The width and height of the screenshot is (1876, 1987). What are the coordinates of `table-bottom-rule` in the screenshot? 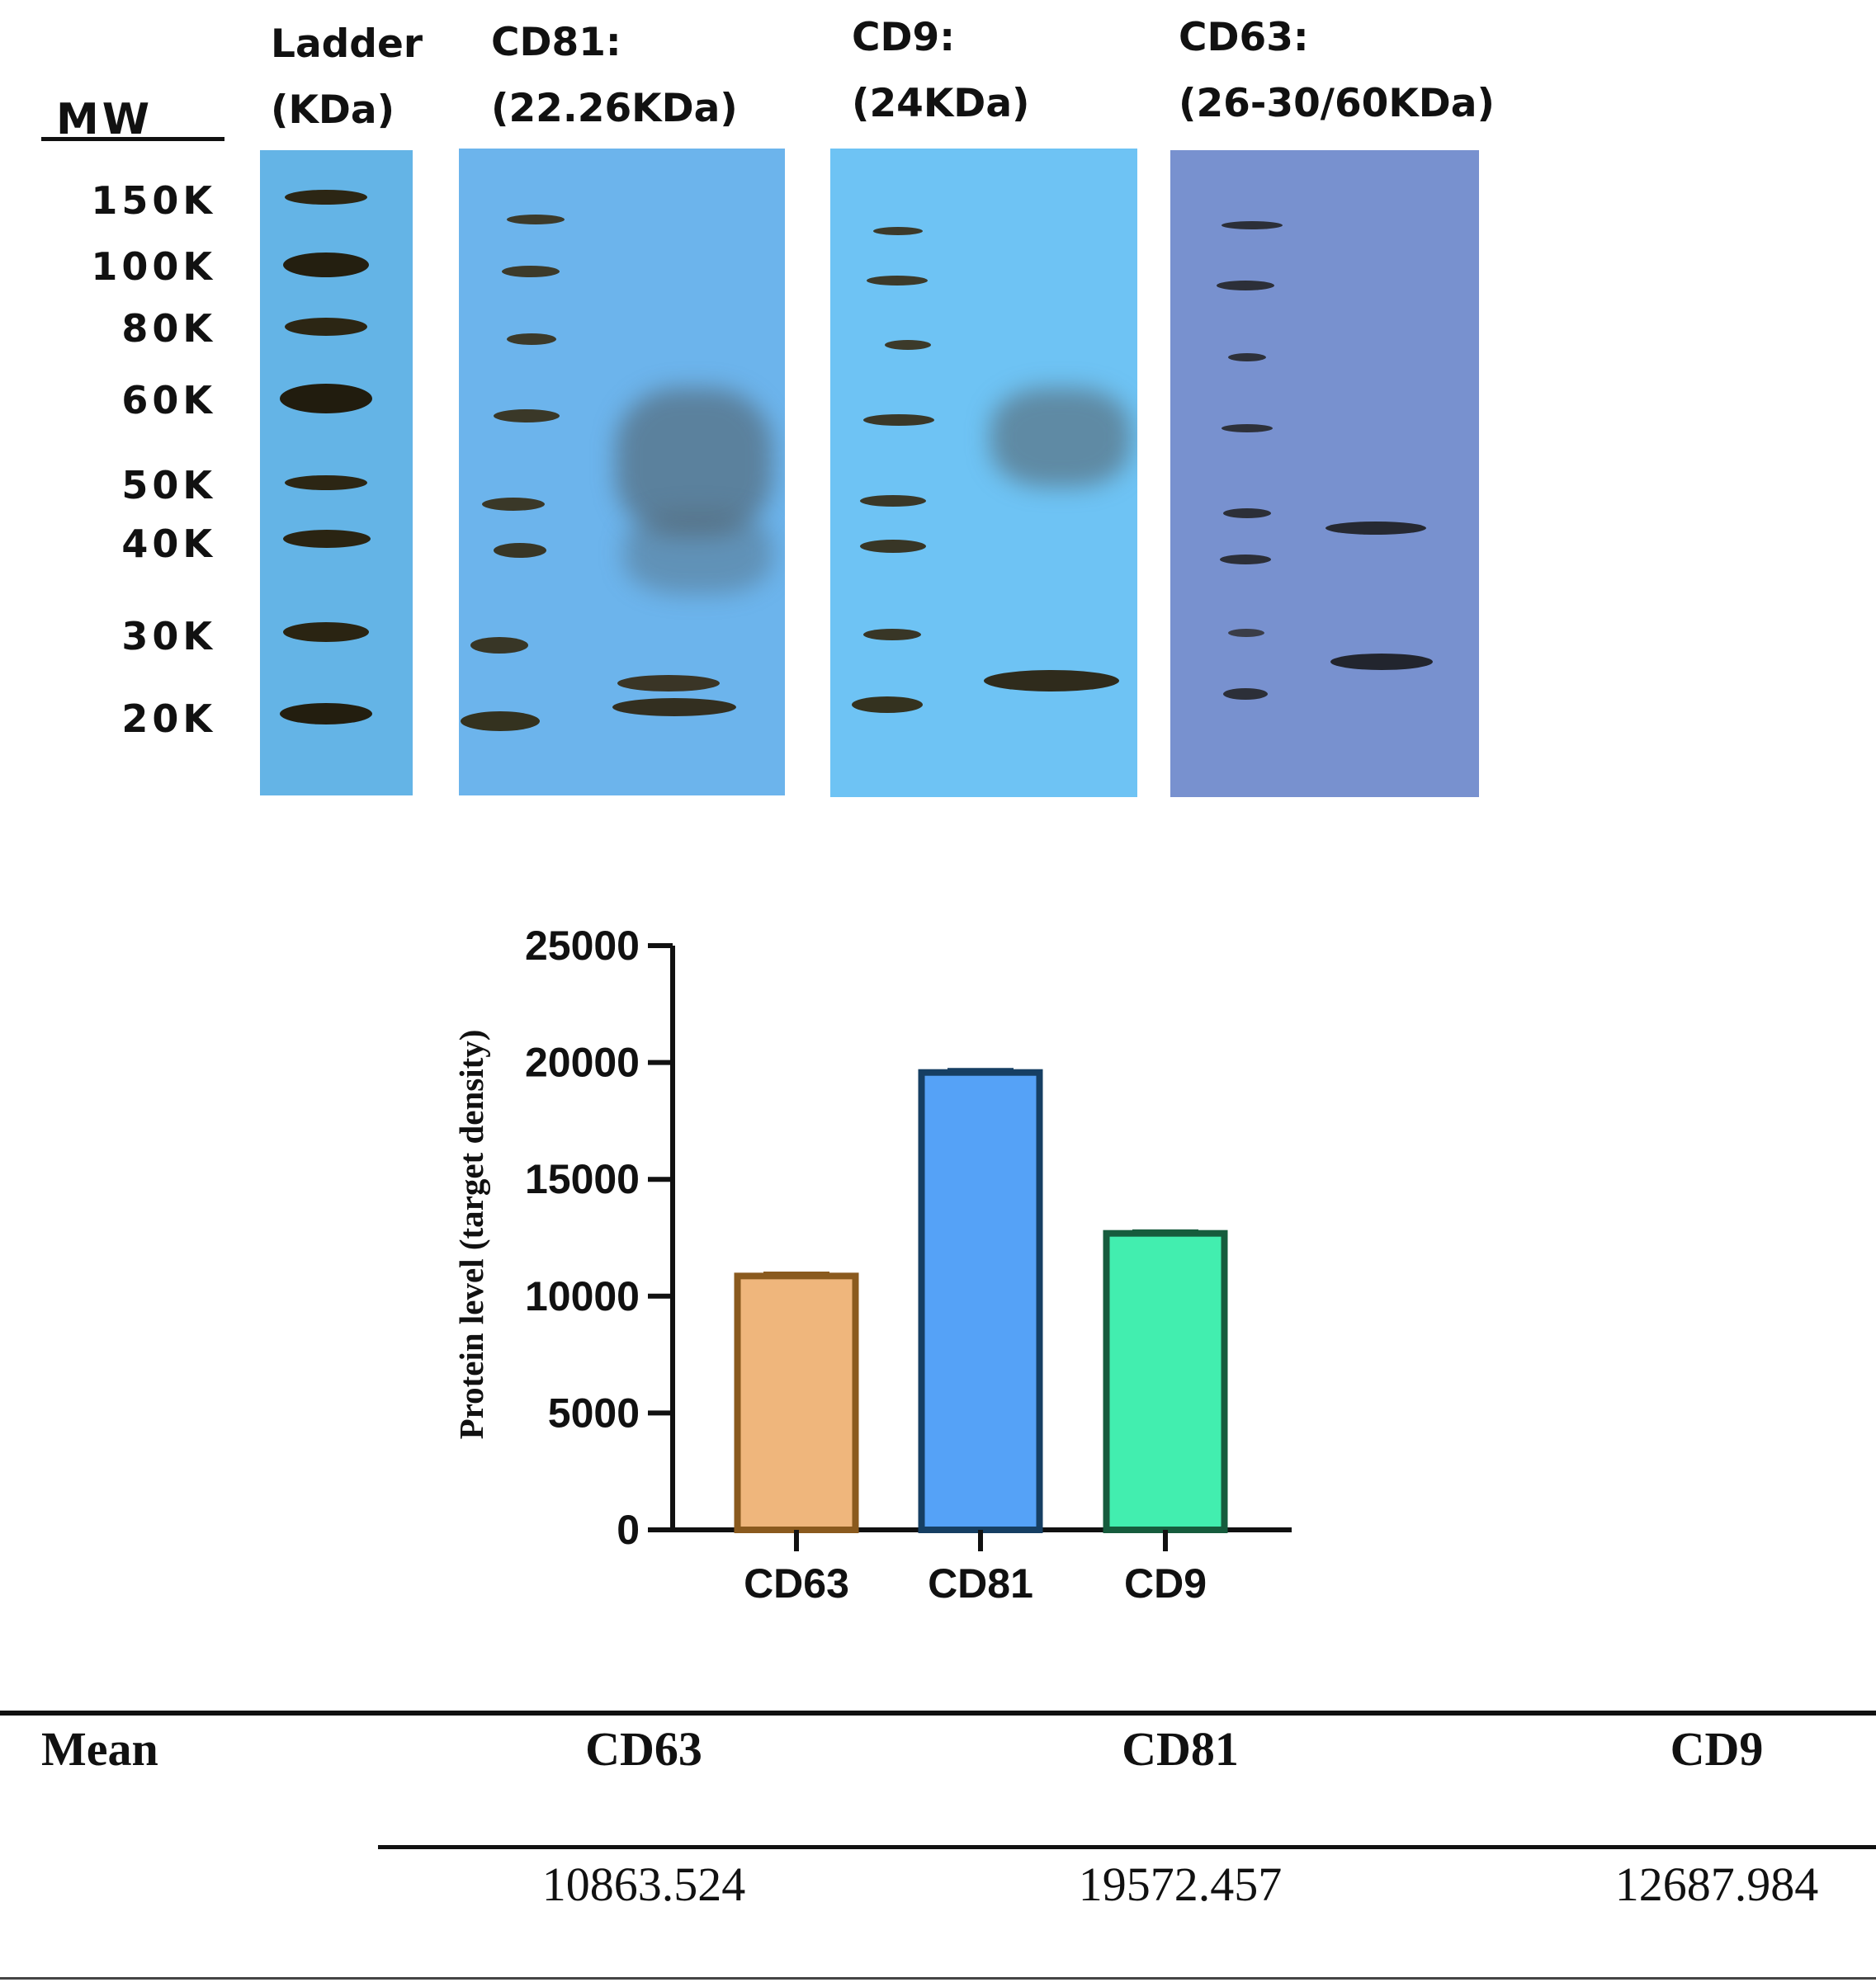 It's located at (938, 1978).